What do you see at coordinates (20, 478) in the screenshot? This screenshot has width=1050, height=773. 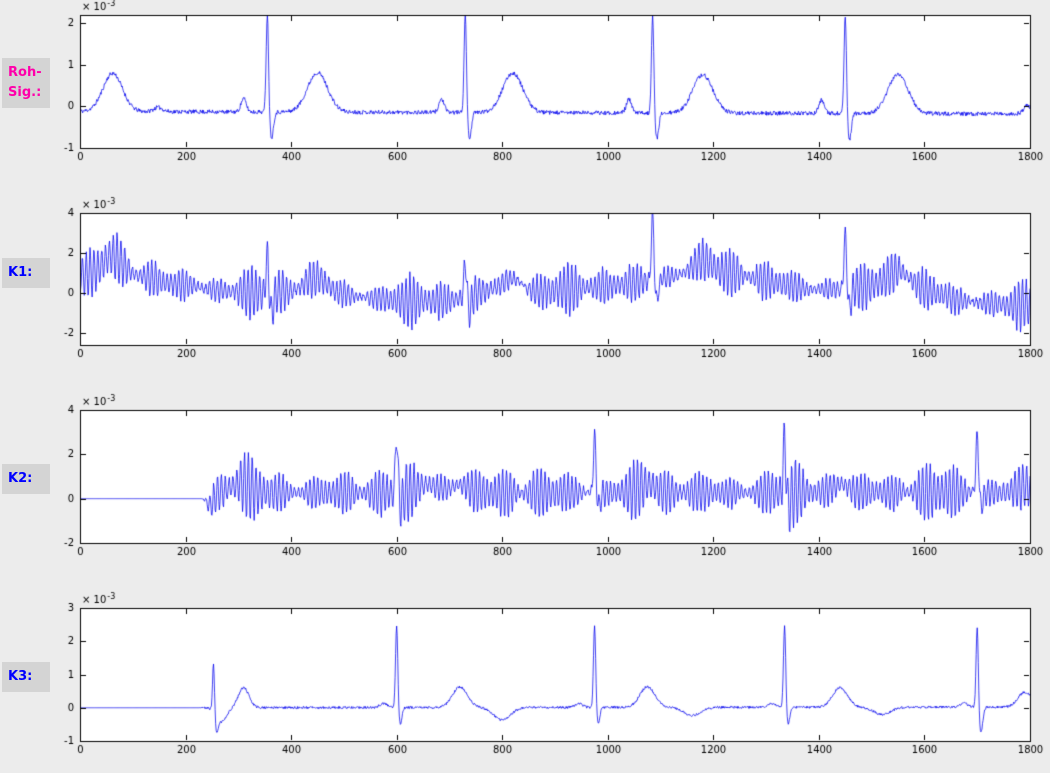 I see `label-k2-text: K2:` at bounding box center [20, 478].